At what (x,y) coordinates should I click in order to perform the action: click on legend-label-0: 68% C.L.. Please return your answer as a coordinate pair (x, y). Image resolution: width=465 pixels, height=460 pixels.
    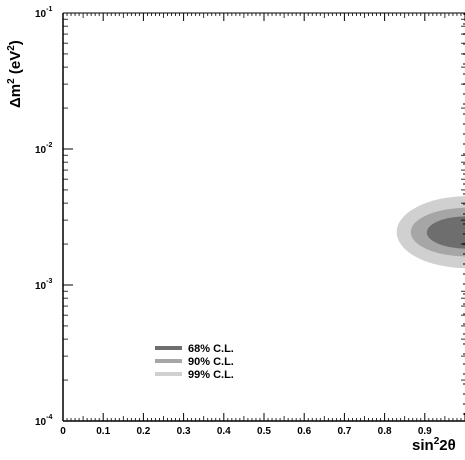
    Looking at the image, I should click on (211, 349).